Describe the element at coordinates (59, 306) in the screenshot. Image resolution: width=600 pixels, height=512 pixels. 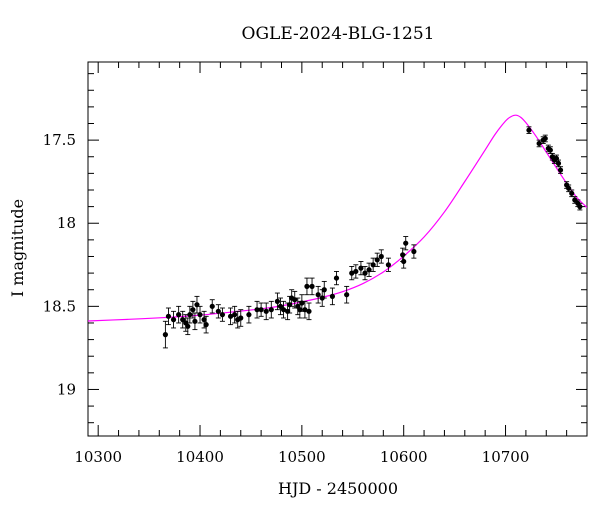
I see `y-tick-label: 18.5` at that location.